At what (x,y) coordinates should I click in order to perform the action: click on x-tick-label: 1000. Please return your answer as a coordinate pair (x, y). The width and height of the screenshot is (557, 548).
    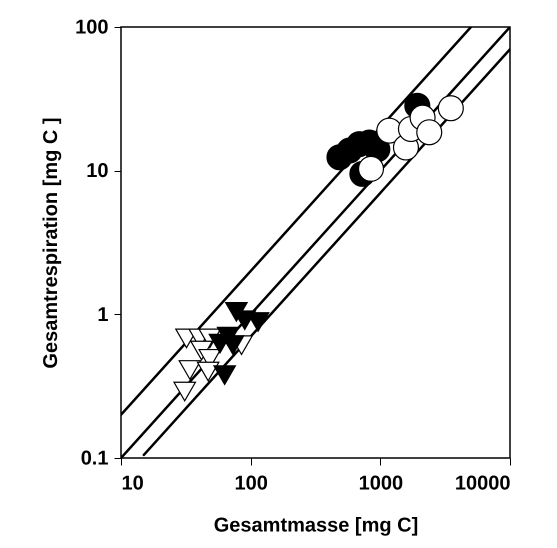
    Looking at the image, I should click on (381, 483).